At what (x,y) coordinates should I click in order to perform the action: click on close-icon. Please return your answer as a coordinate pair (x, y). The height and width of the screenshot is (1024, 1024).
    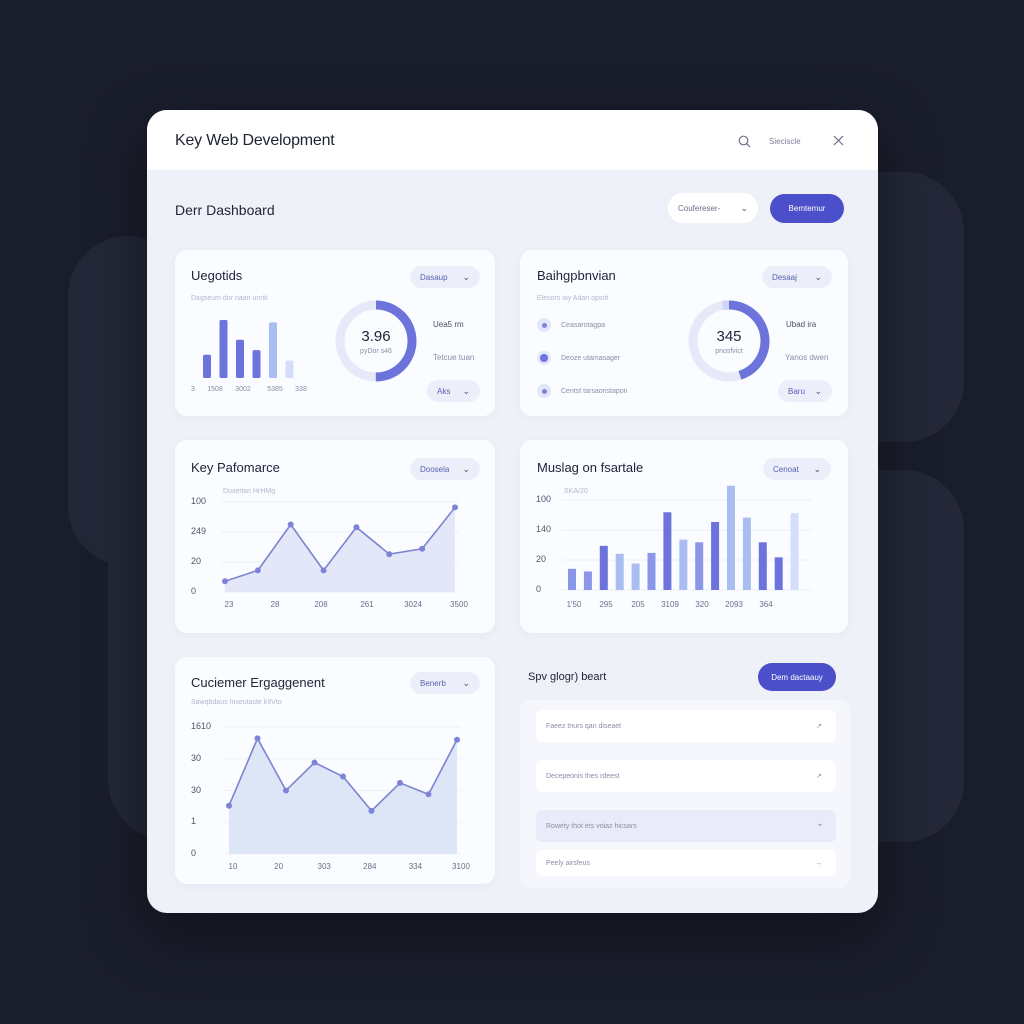
    Looking at the image, I should click on (838, 140).